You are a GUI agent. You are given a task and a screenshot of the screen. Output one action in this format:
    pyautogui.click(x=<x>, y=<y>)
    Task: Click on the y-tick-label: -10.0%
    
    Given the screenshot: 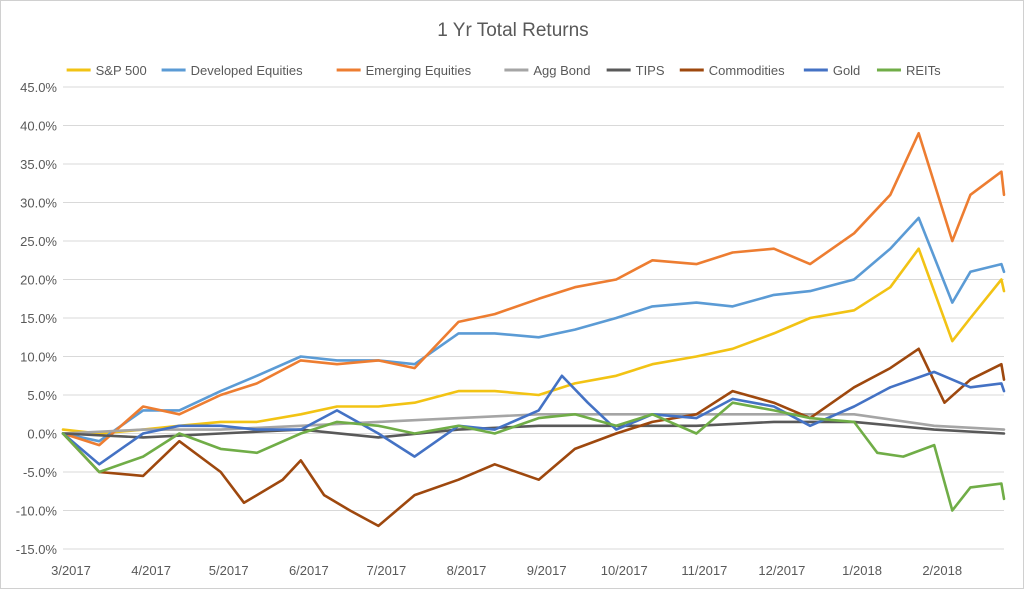 What is the action you would take?
    pyautogui.click(x=37, y=511)
    